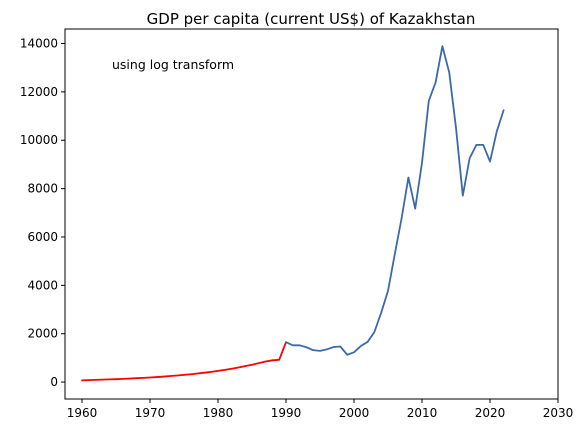  I want to click on x-tick-label: 2030, so click(558, 413).